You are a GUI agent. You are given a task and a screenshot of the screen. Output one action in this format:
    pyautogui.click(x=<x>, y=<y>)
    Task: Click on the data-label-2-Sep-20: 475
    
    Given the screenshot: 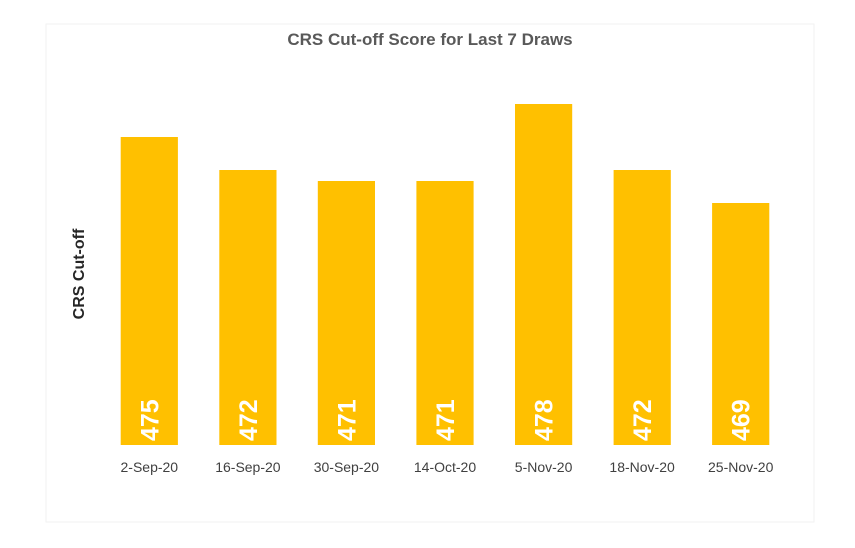 What is the action you would take?
    pyautogui.click(x=150, y=420)
    